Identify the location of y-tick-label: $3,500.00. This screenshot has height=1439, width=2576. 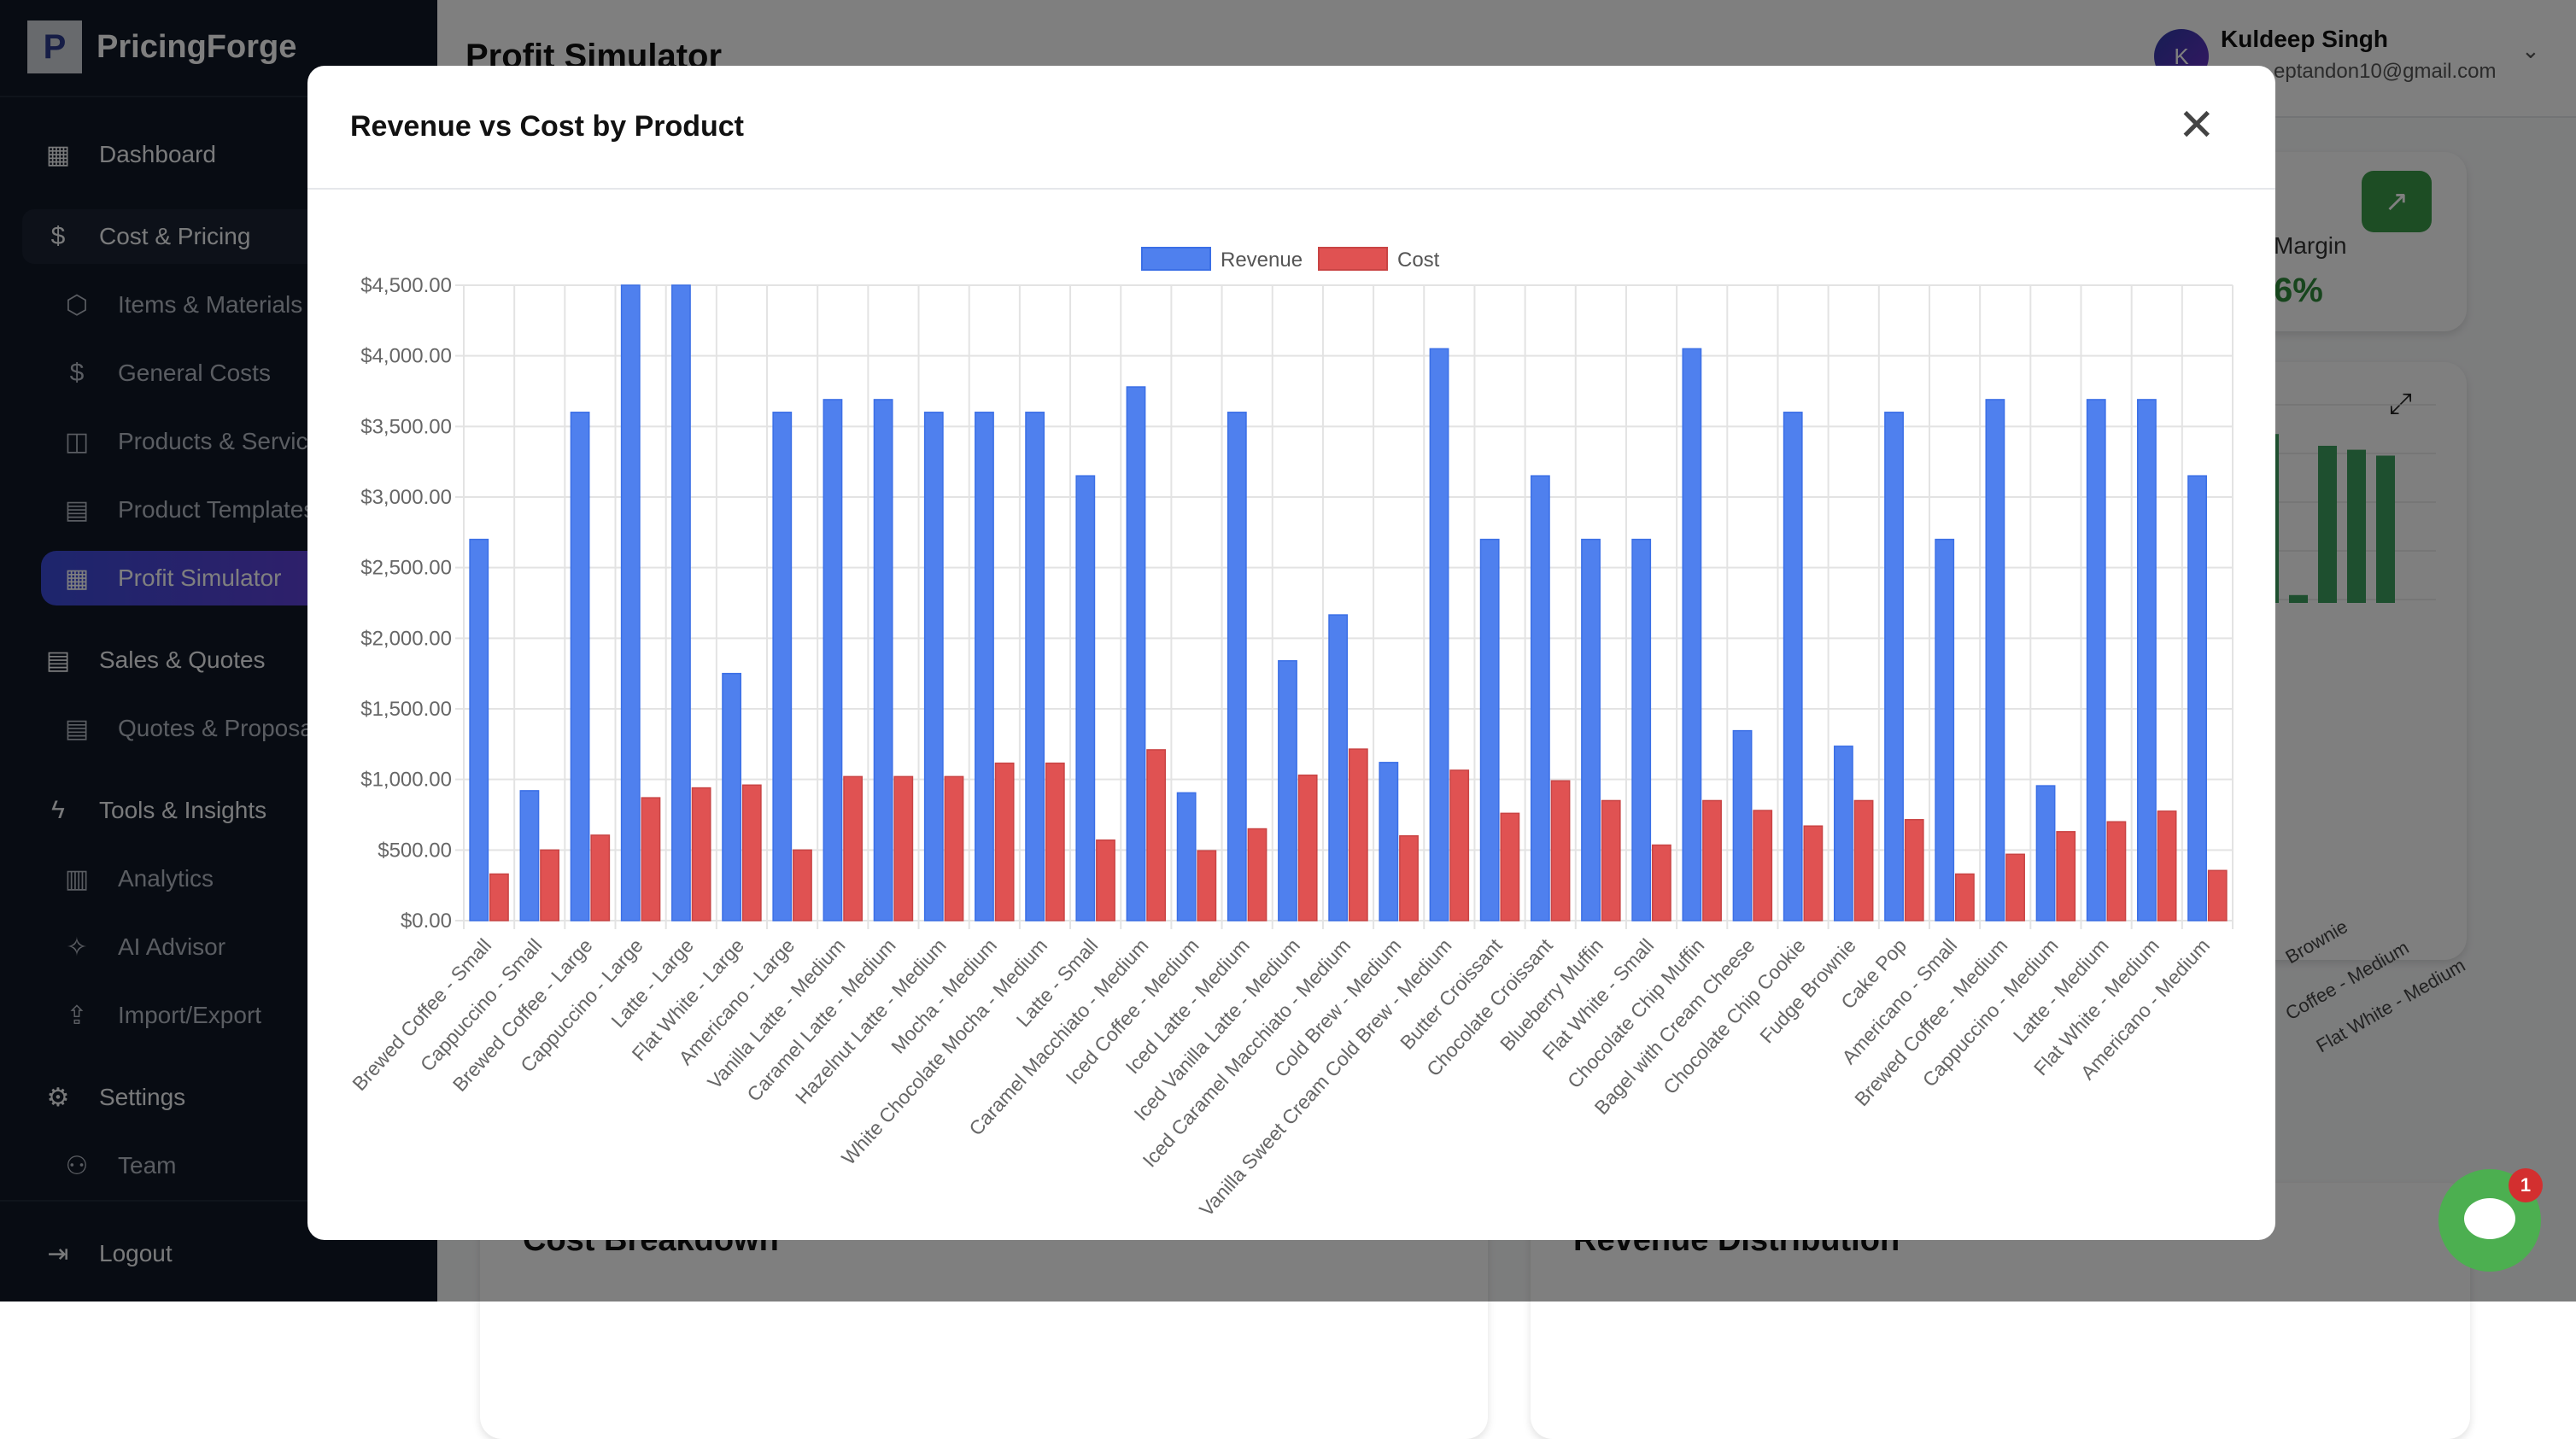
(406, 427).